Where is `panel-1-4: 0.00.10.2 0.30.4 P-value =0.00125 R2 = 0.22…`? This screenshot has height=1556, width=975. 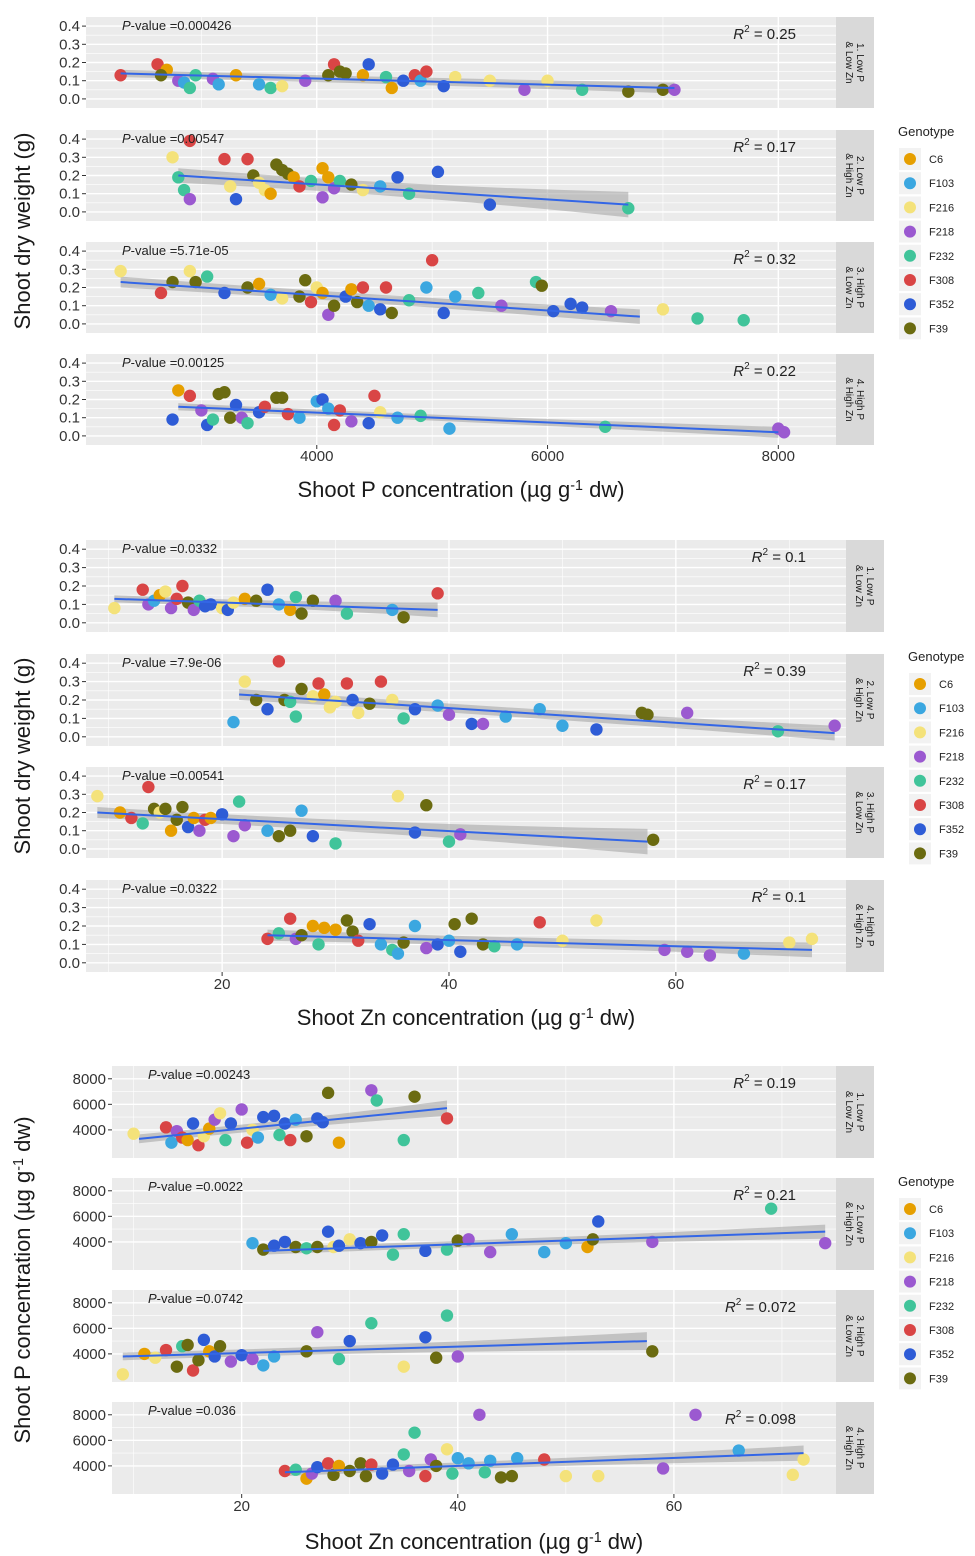
panel-1-4: 0.00.10.2 0.30.4 P-value =0.00125 R2 = 0.22… is located at coordinates (466, 399).